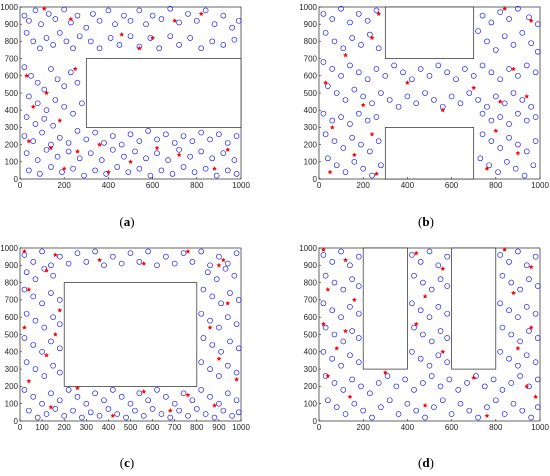  Describe the element at coordinates (153, 427) in the screenshot. I see `x-tick-label: 600` at that location.